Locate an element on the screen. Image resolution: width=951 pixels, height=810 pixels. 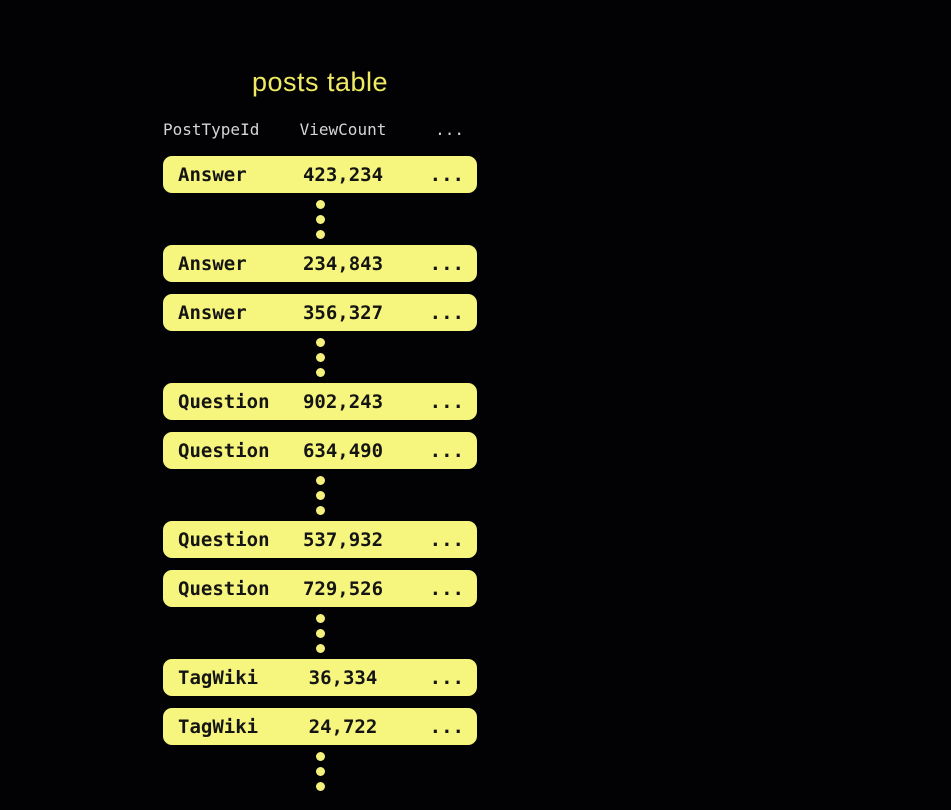
view-count-cell: 423,234 is located at coordinates (343, 174).